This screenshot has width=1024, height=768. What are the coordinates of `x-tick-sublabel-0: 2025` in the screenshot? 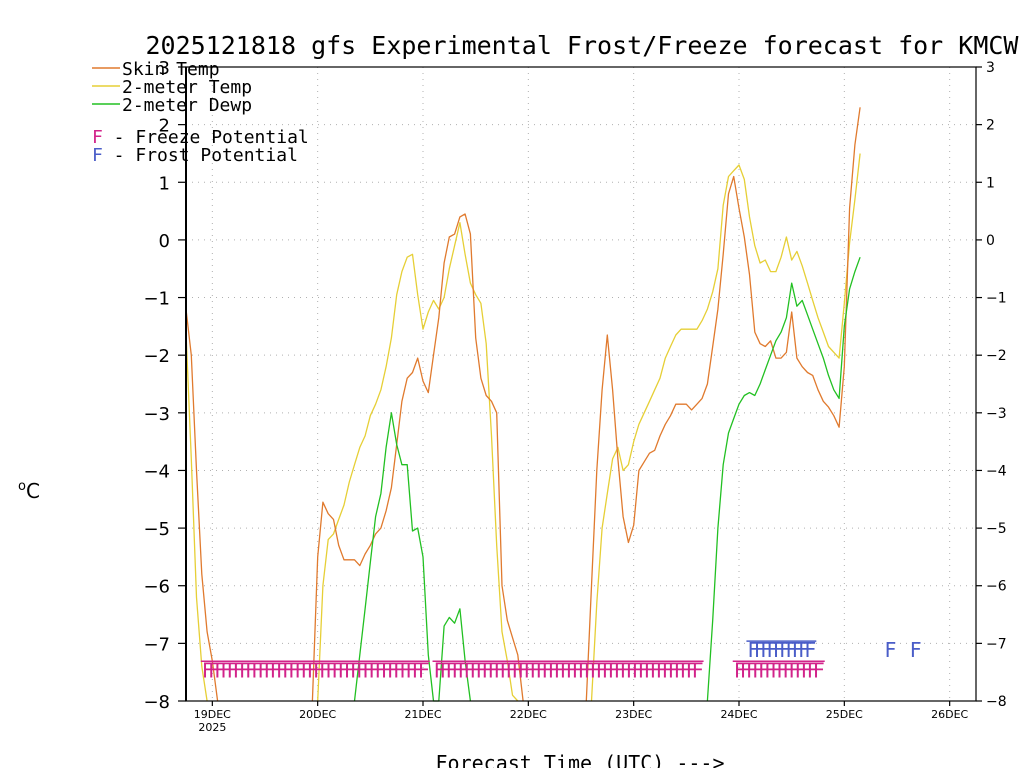 It's located at (212, 727).